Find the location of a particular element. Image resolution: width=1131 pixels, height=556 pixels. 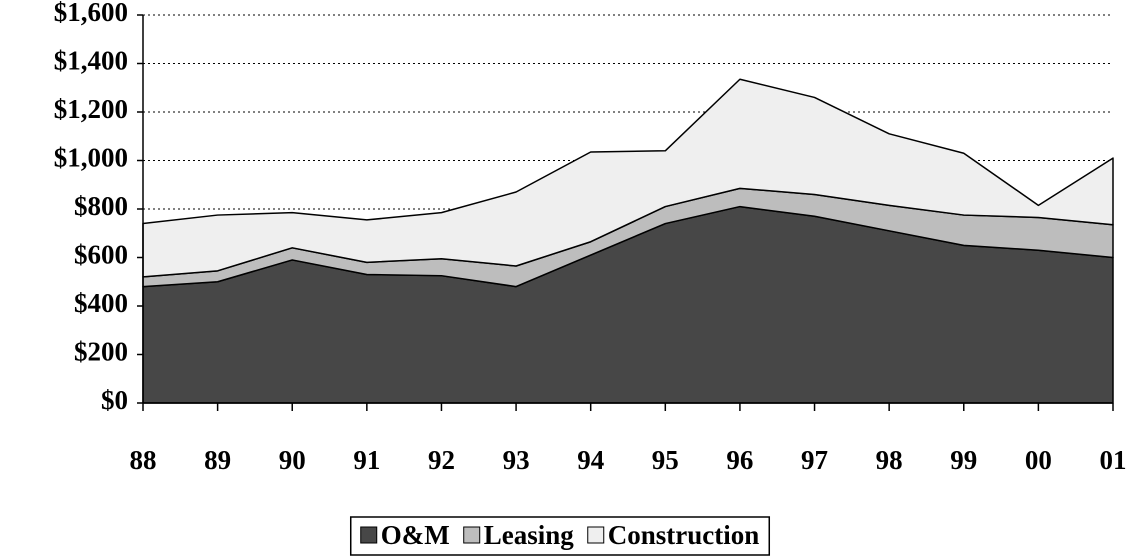

legend: O&M Leasing Construction is located at coordinates (560, 536).